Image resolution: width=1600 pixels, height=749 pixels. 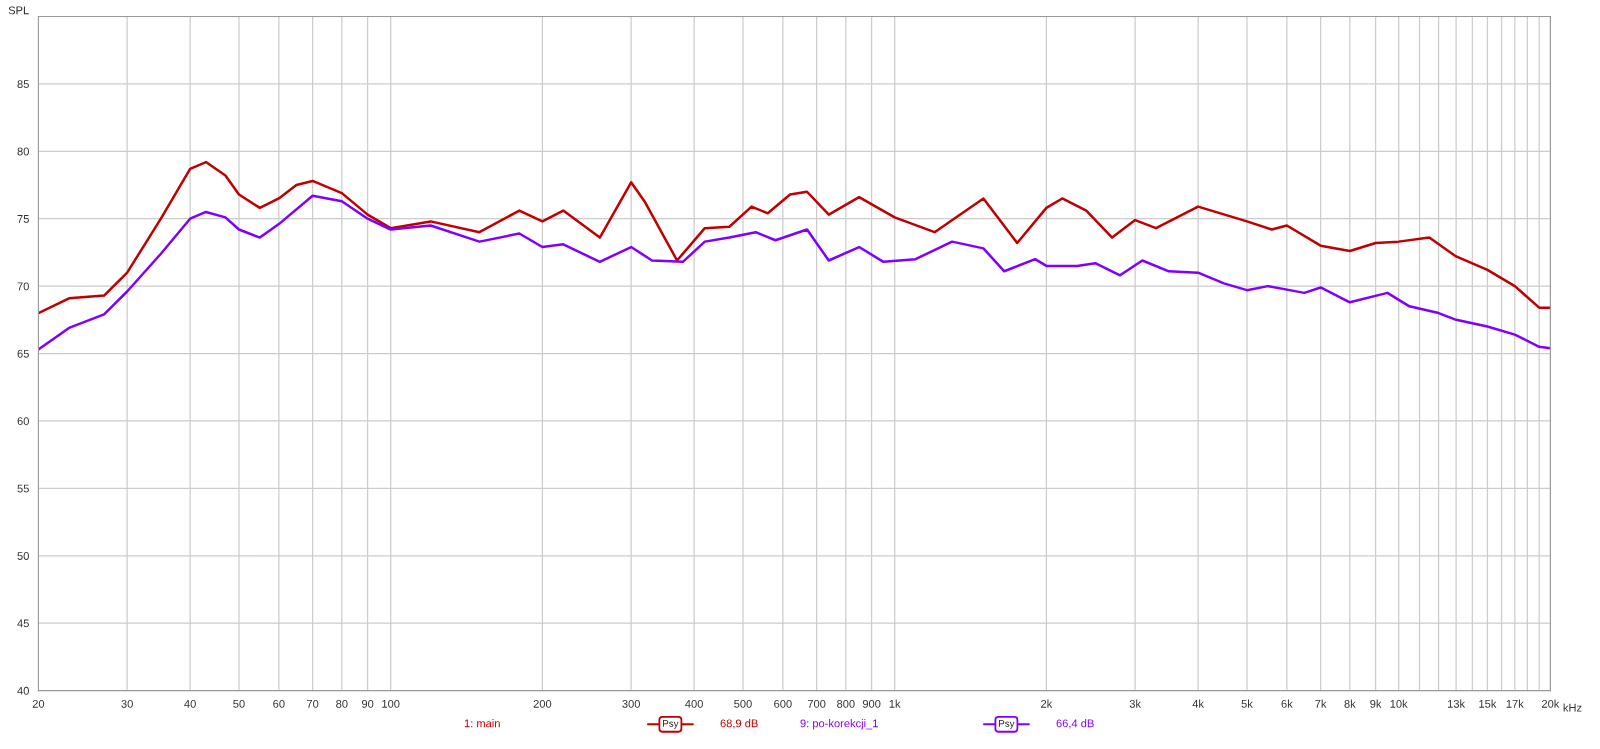 I want to click on y-tick-label: 50, so click(x=23, y=556).